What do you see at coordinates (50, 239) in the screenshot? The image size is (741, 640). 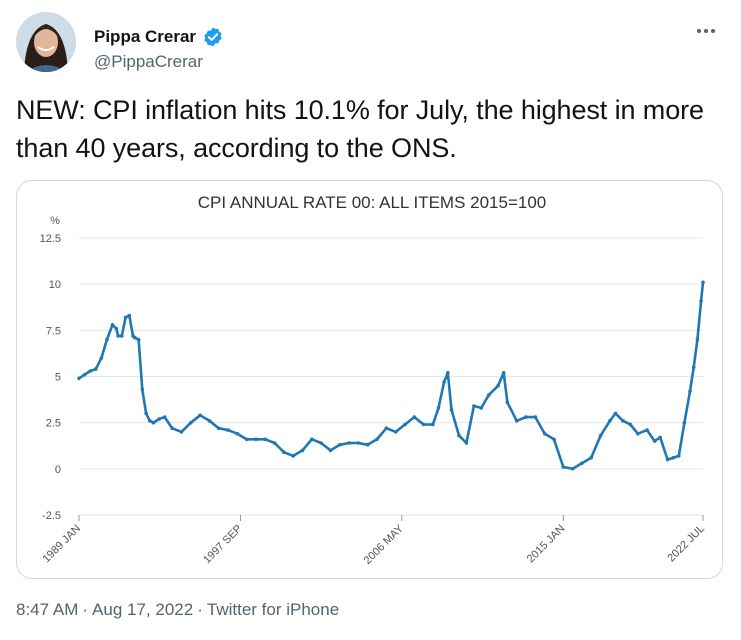 I see `y-tick-label: 12.5` at bounding box center [50, 239].